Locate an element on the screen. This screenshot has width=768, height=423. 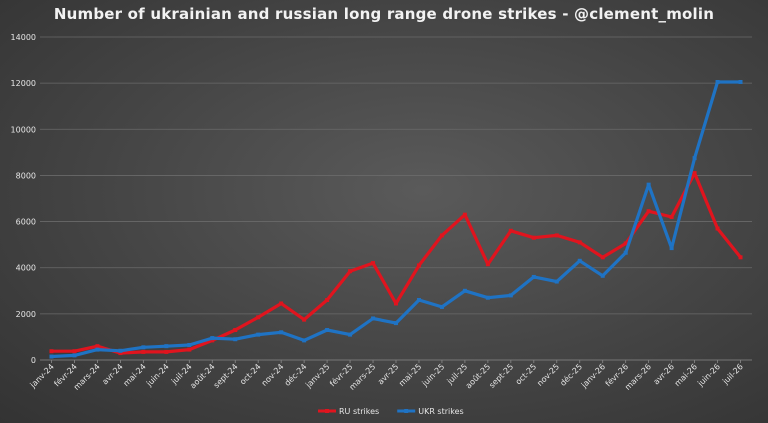
x-tick-label: janv-25 is located at coordinates (317, 376).